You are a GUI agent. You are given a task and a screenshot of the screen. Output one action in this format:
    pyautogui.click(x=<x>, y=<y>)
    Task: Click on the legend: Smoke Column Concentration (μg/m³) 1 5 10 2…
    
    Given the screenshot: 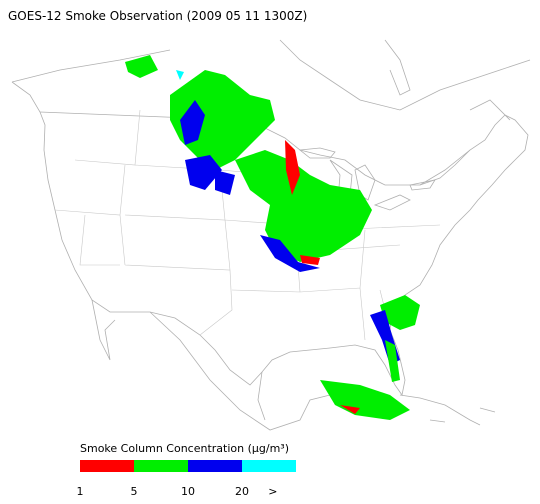 What is the action you would take?
    pyautogui.click(x=186, y=470)
    